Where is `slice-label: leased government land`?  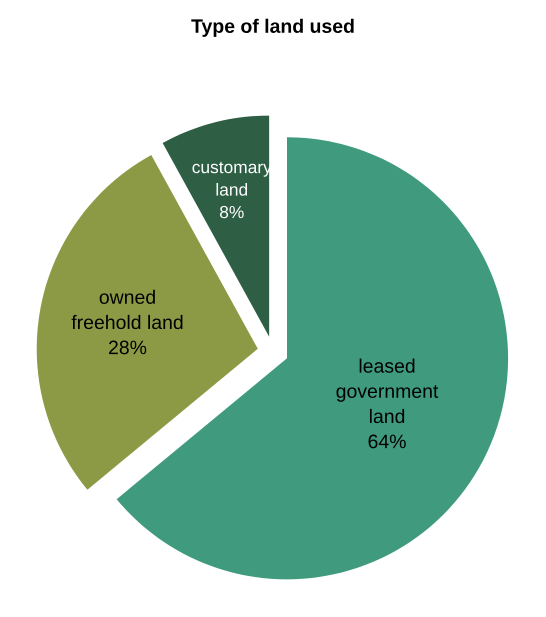
slice-label: leased government land is located at coordinates (387, 391).